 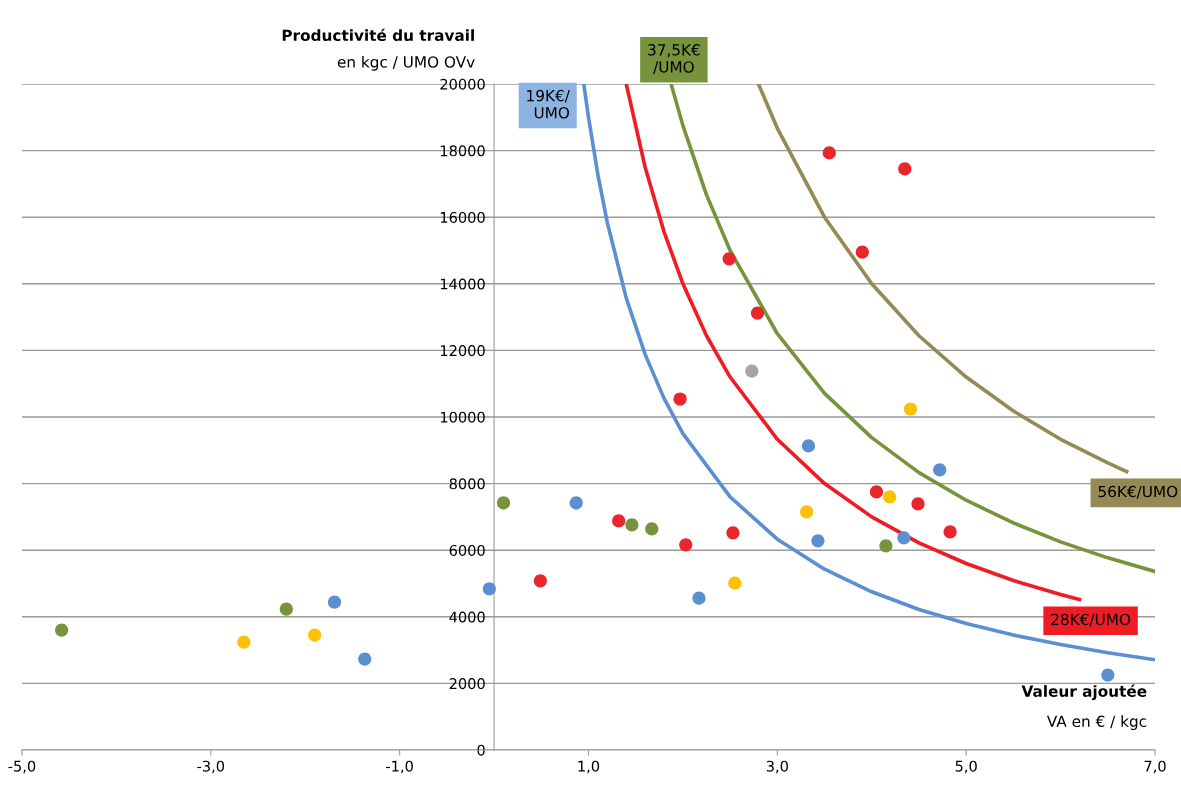 What do you see at coordinates (481, 750) in the screenshot?
I see `y-tick-label: 0` at bounding box center [481, 750].